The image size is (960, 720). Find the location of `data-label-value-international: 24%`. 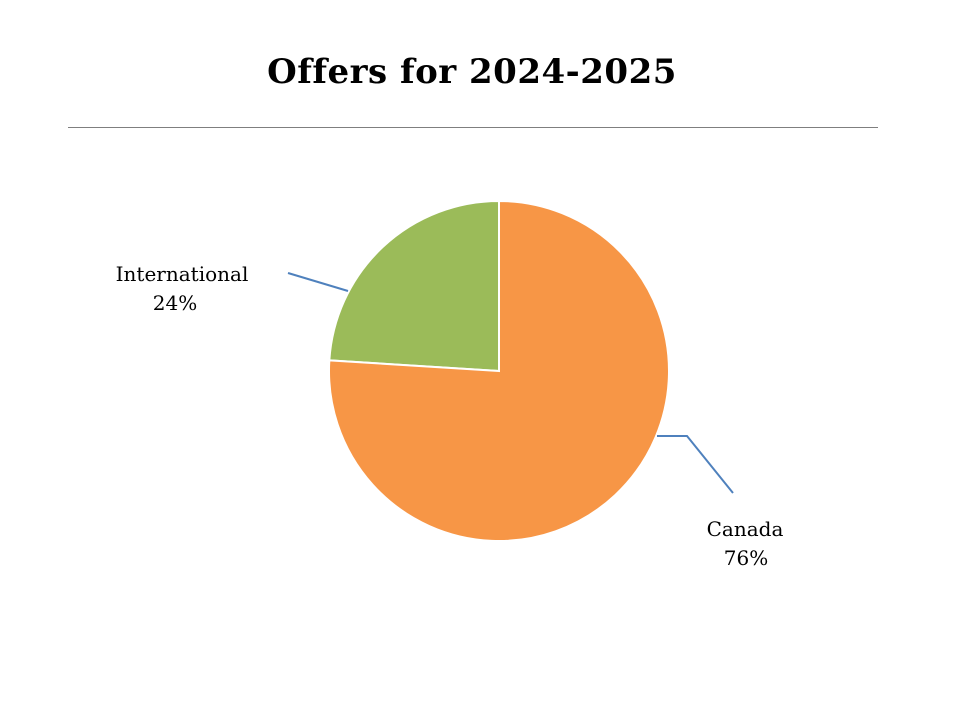

data-label-value-international: 24% is located at coordinates (175, 303).